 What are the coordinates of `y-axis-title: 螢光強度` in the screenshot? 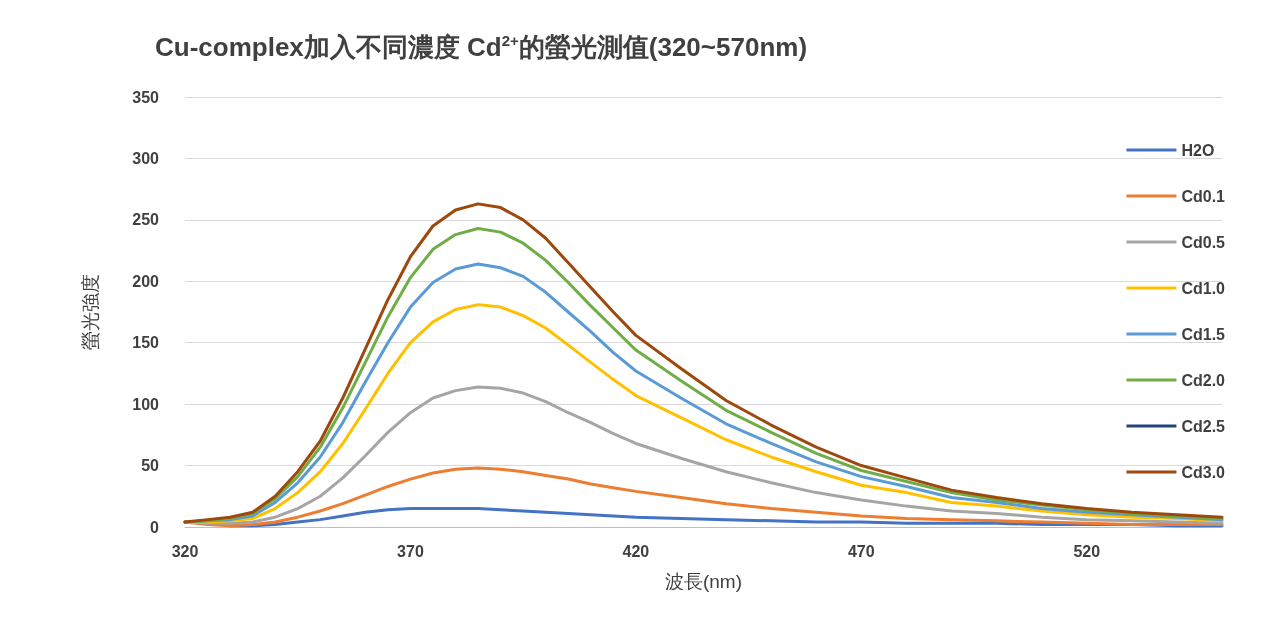 It's located at (90, 312).